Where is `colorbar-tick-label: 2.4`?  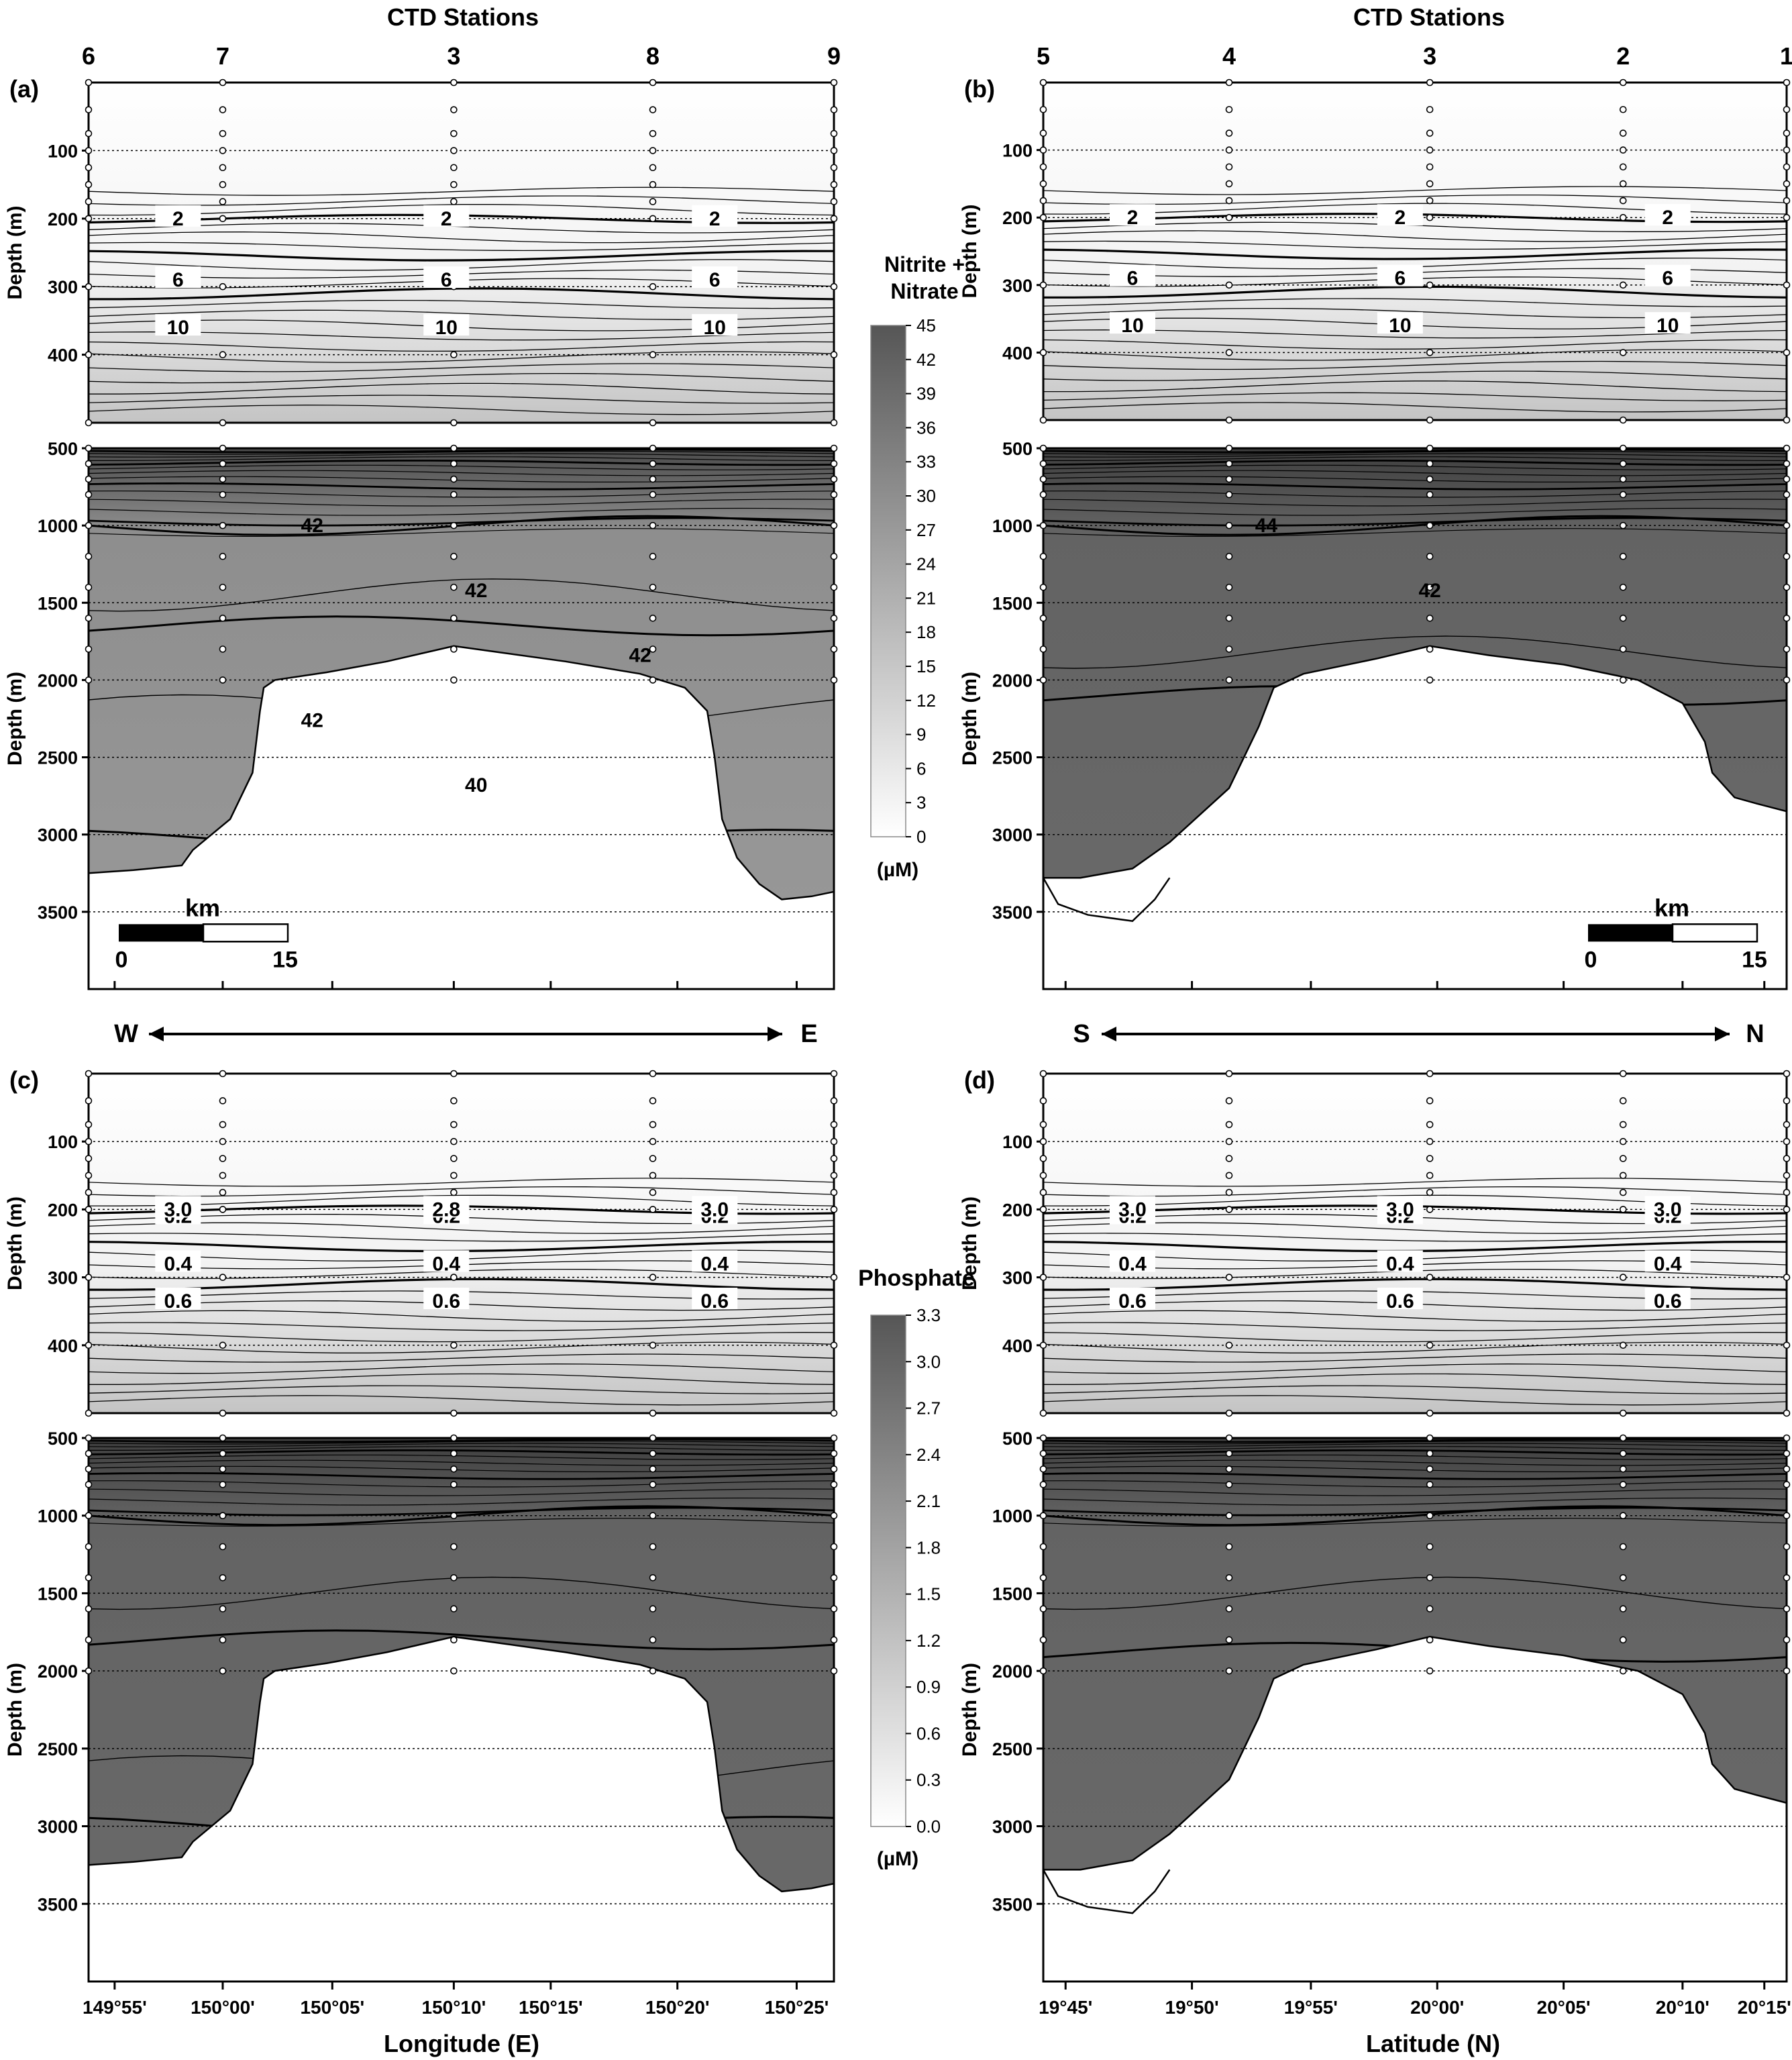
colorbar-tick-label: 2.4 is located at coordinates (928, 1455).